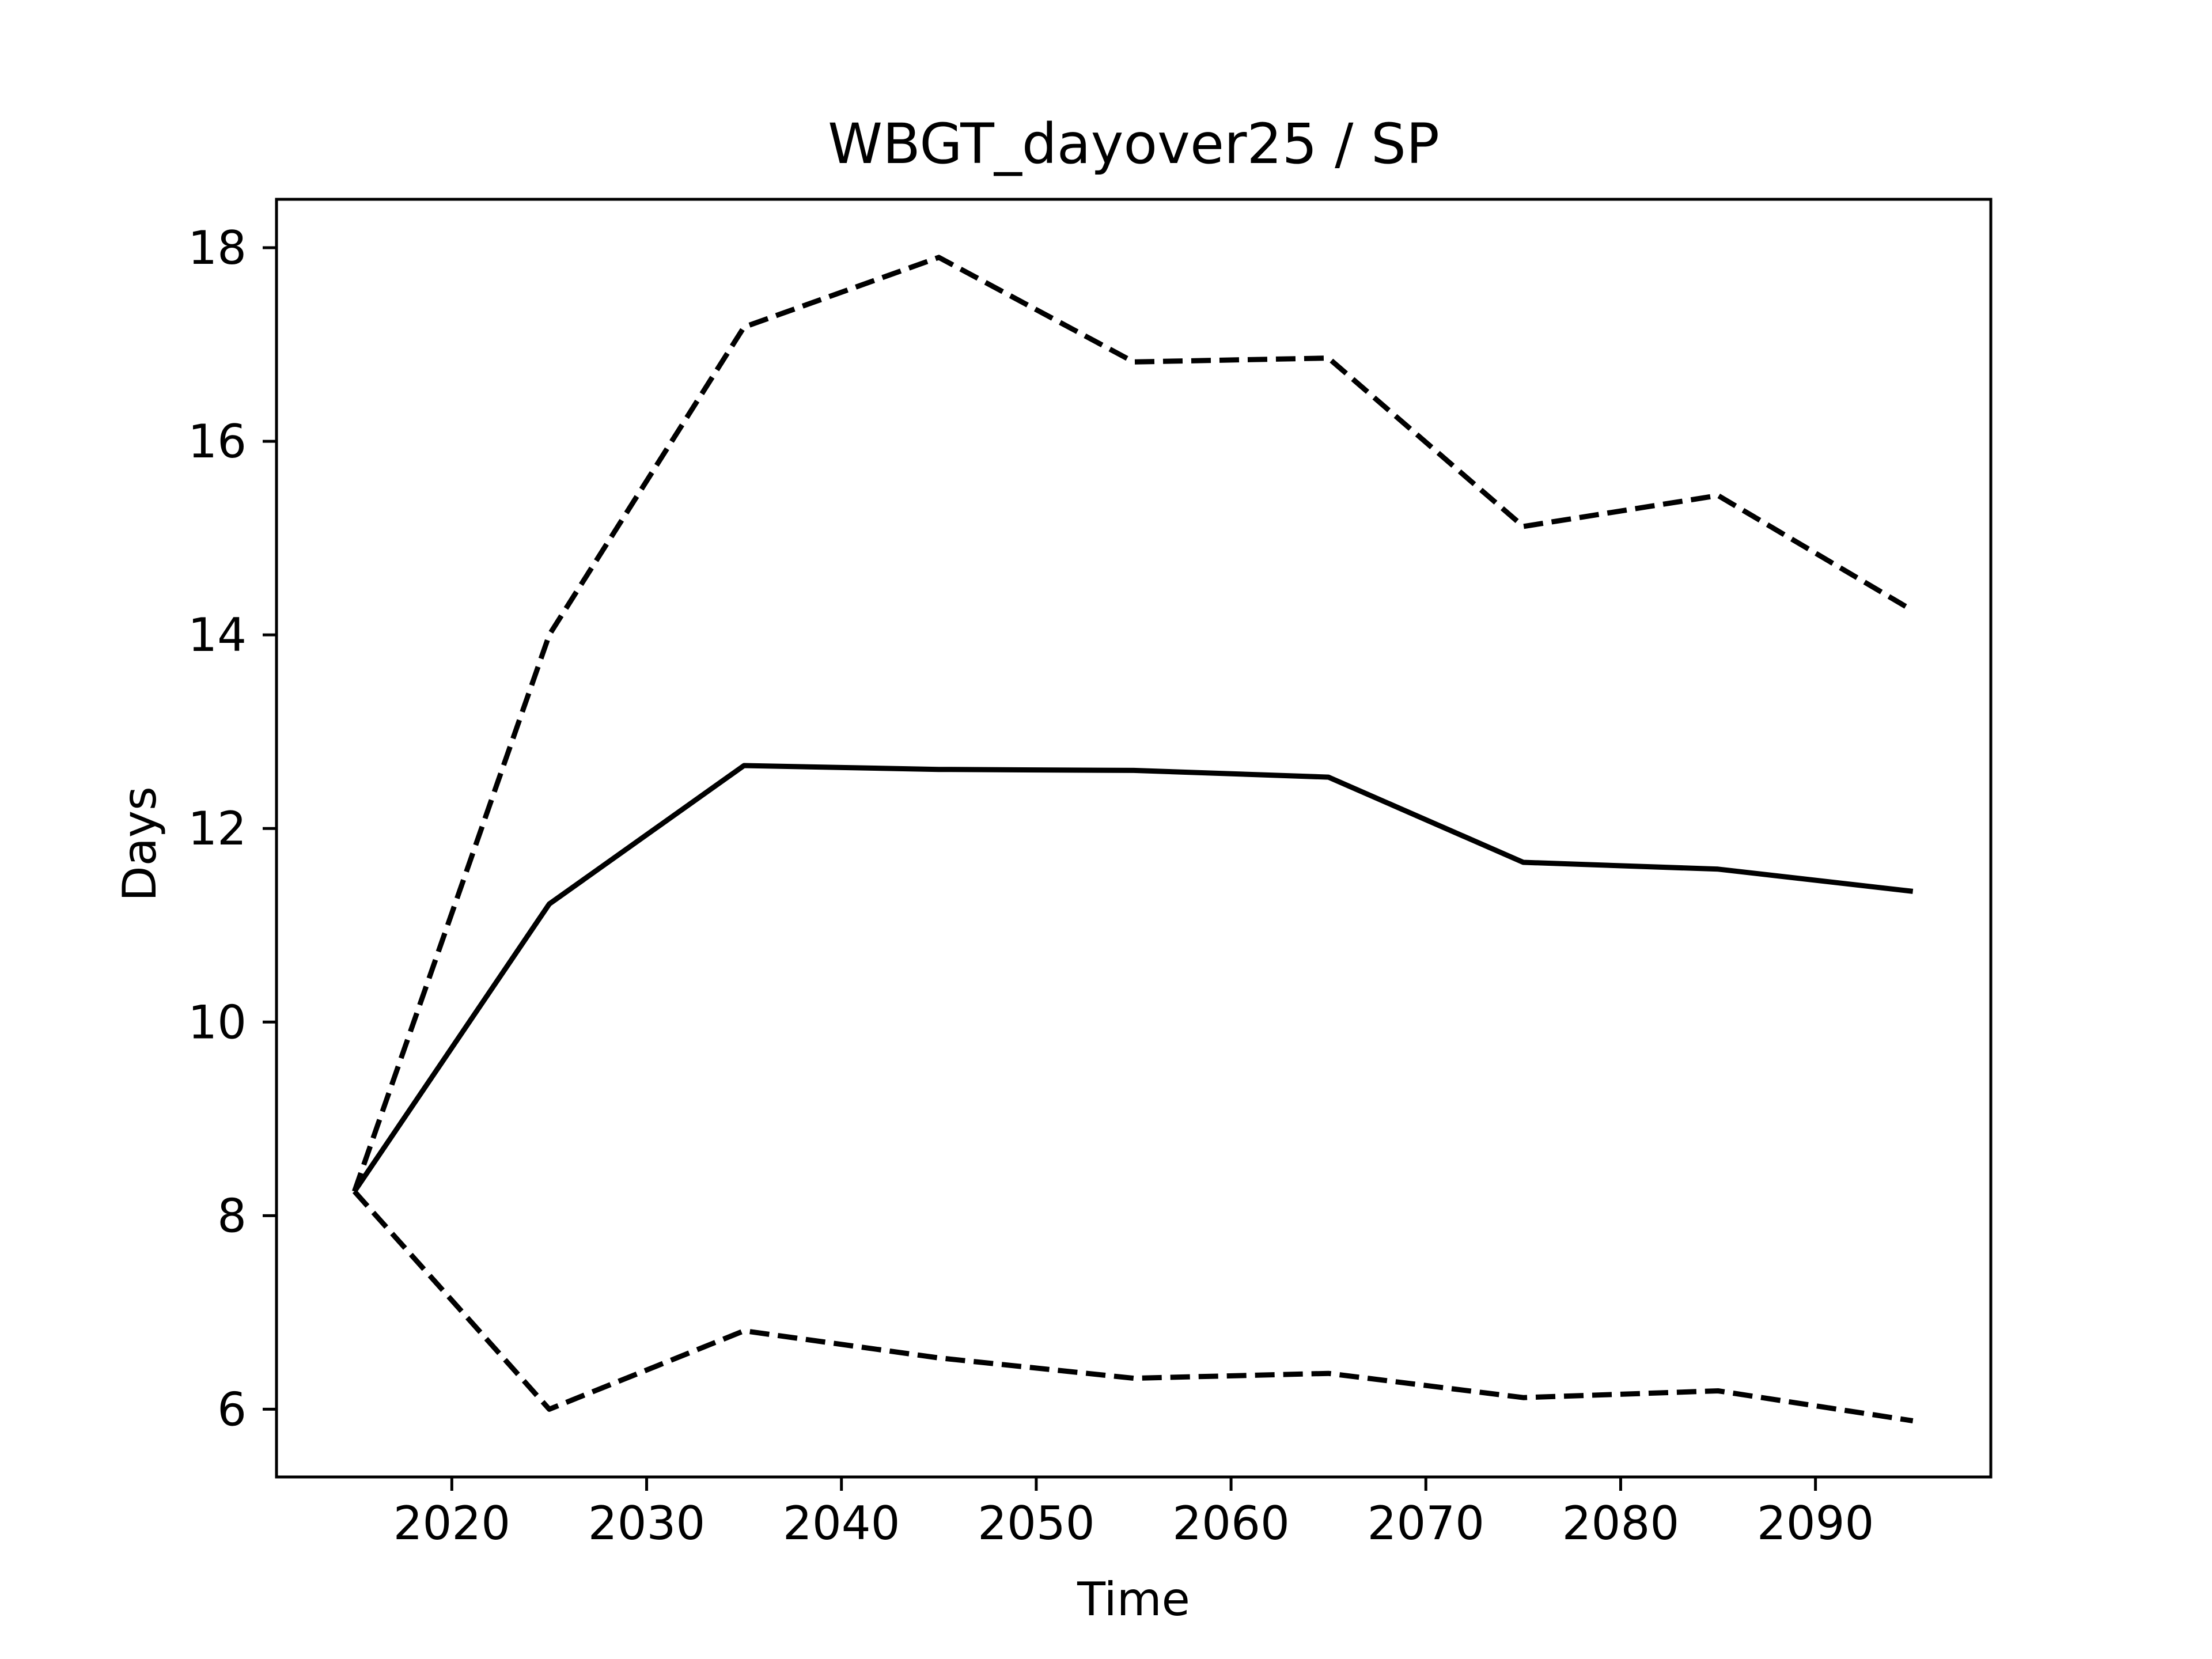  I want to click on x-tick-label: 2070, so click(1425, 1523).